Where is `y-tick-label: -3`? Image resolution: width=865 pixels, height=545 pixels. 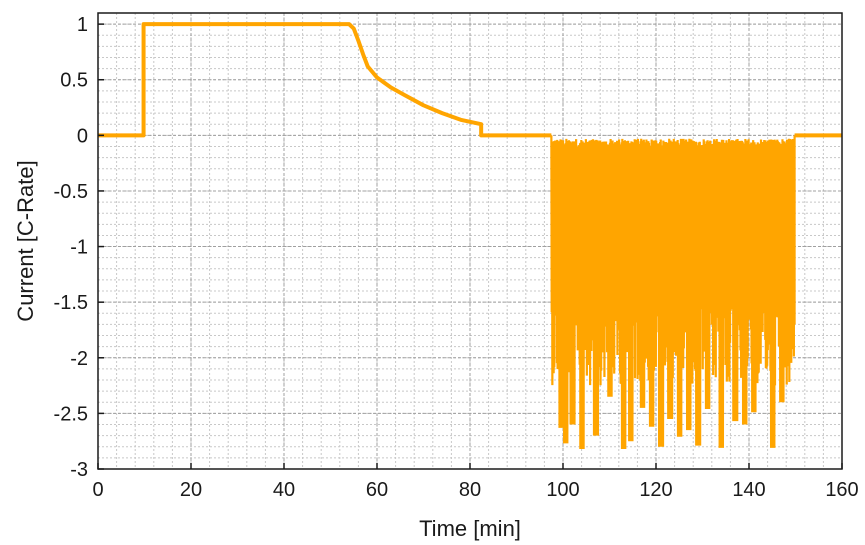
y-tick-label: -3 is located at coordinates (79, 470).